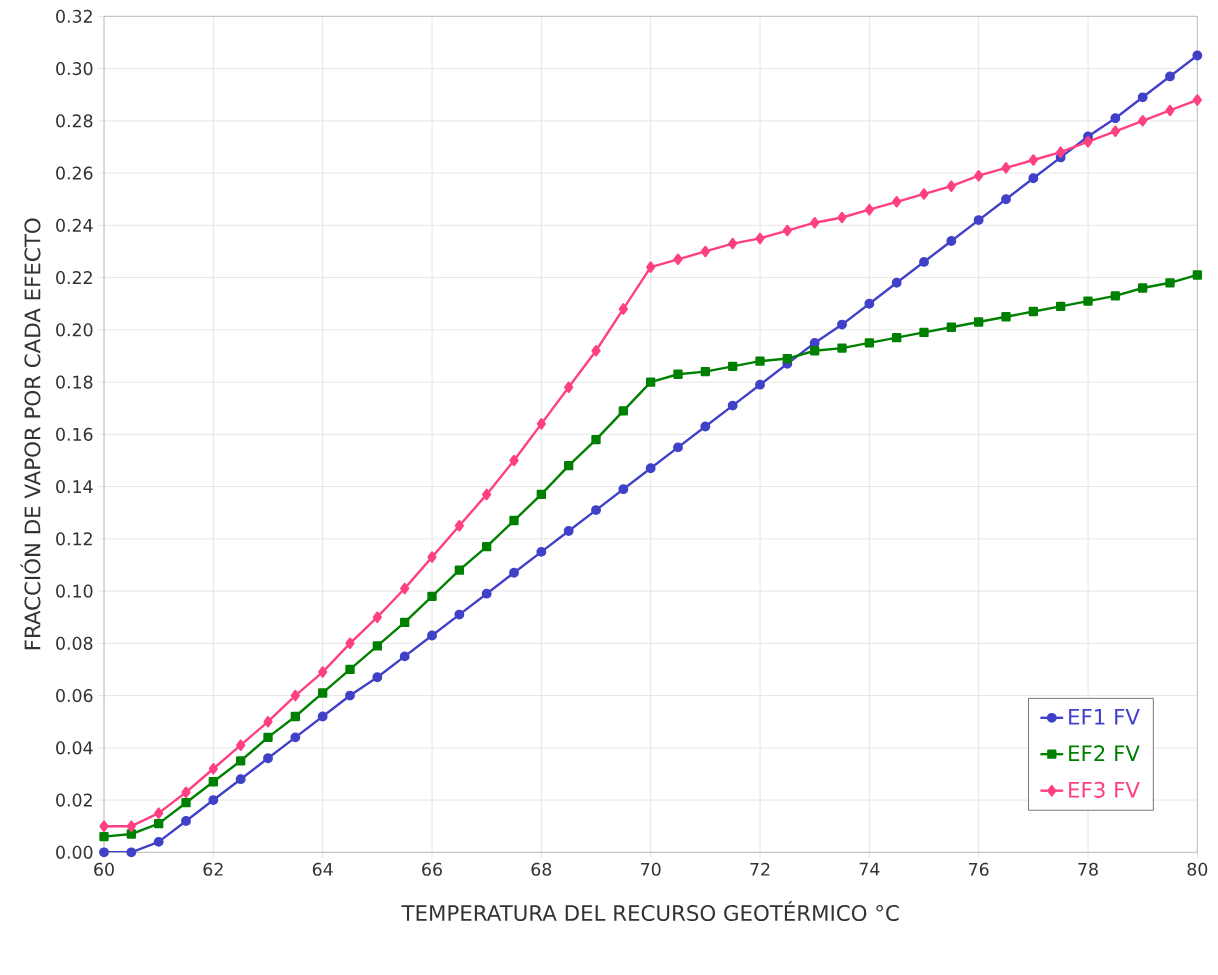 This screenshot has height=975, width=1218. I want to click on x-tick-label: 70, so click(651, 869).